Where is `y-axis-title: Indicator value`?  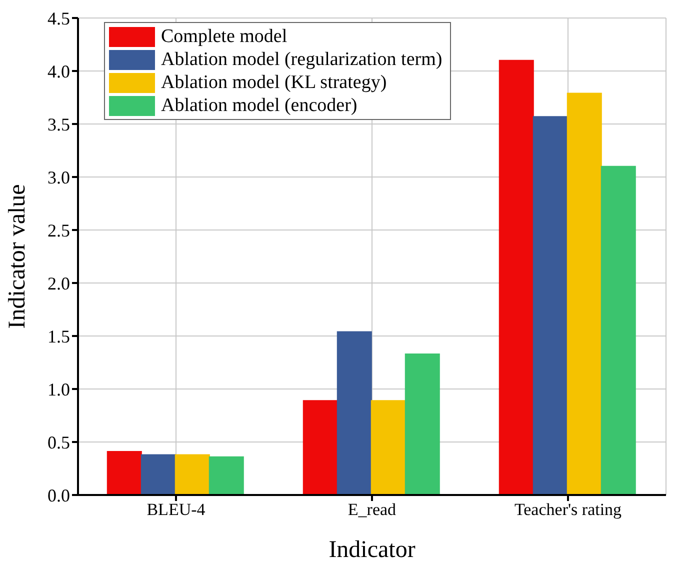
y-axis-title: Indicator value is located at coordinates (17, 256).